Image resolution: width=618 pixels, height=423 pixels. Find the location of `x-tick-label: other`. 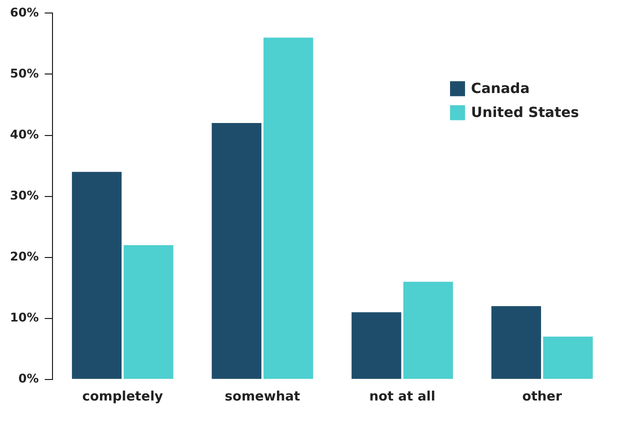

x-tick-label: other is located at coordinates (542, 397).